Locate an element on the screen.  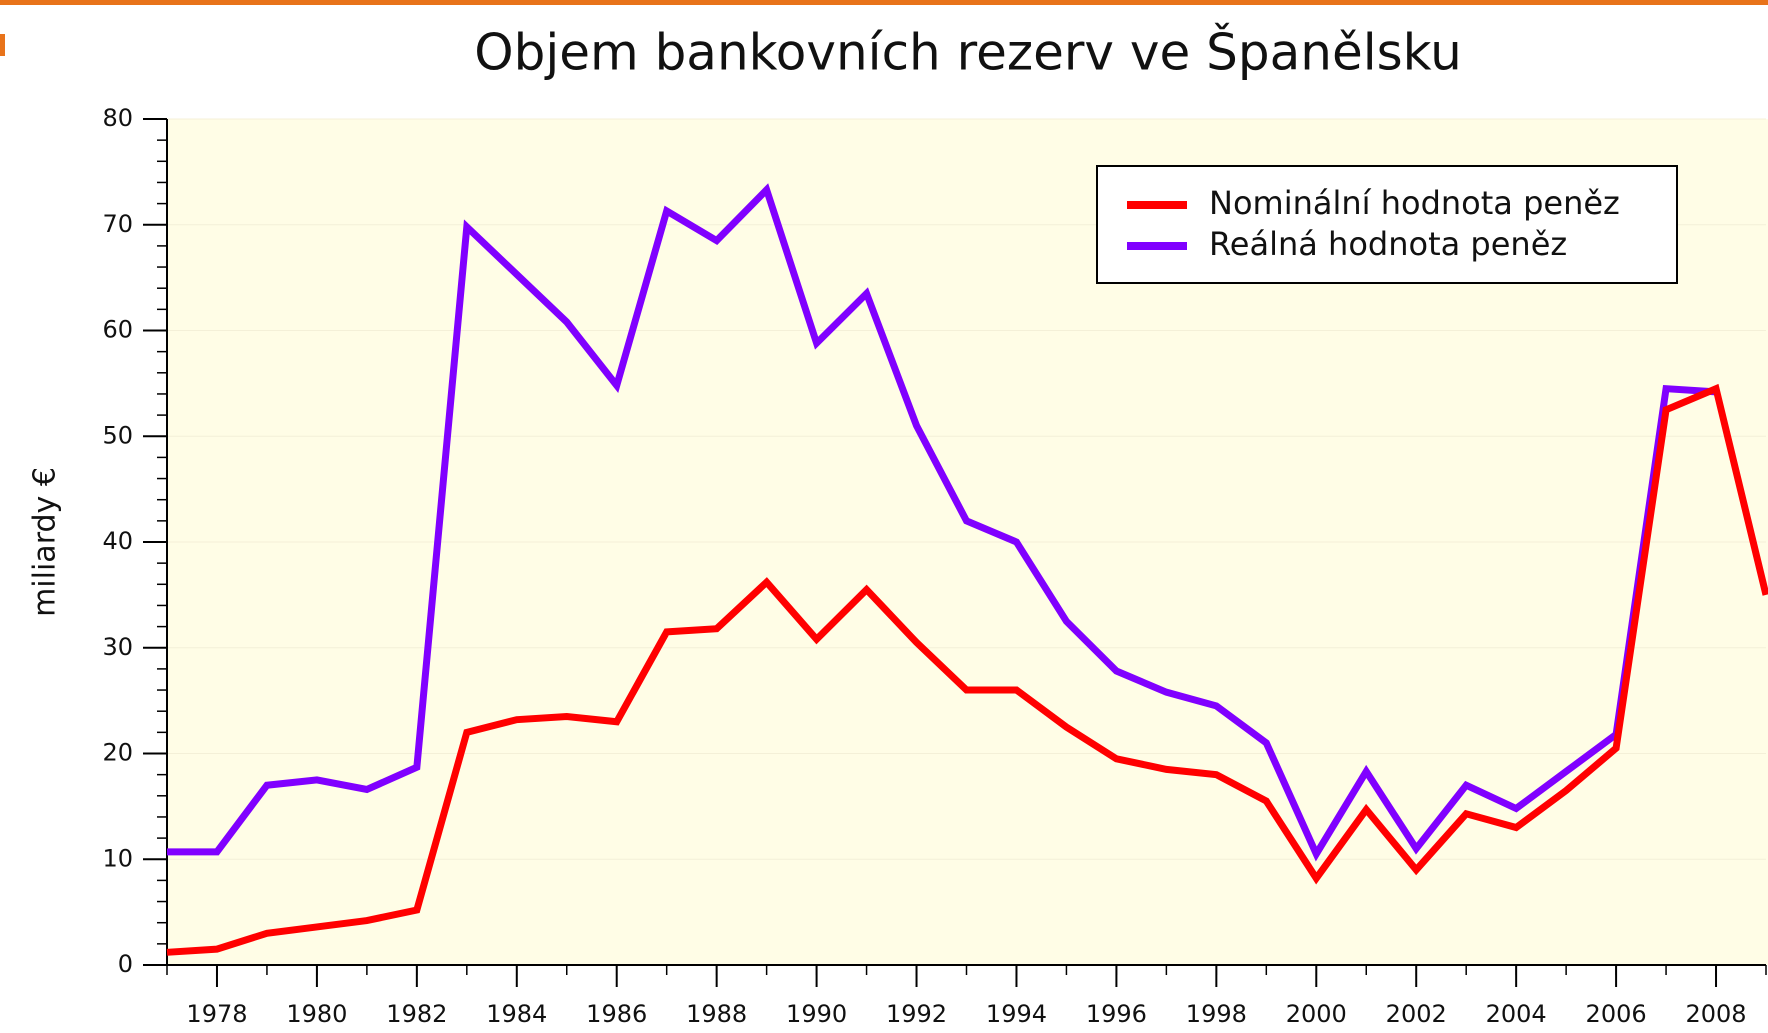
y-tick-label: 10 is located at coordinates (117, 858).